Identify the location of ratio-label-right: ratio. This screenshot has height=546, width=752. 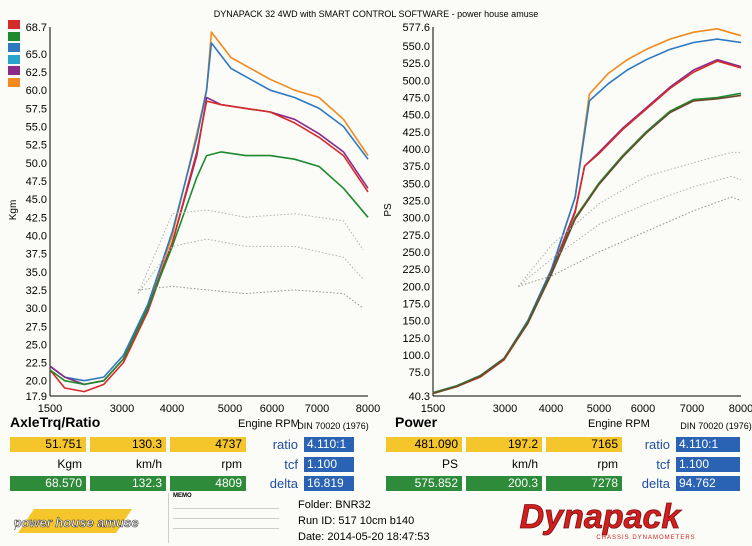
(657, 444).